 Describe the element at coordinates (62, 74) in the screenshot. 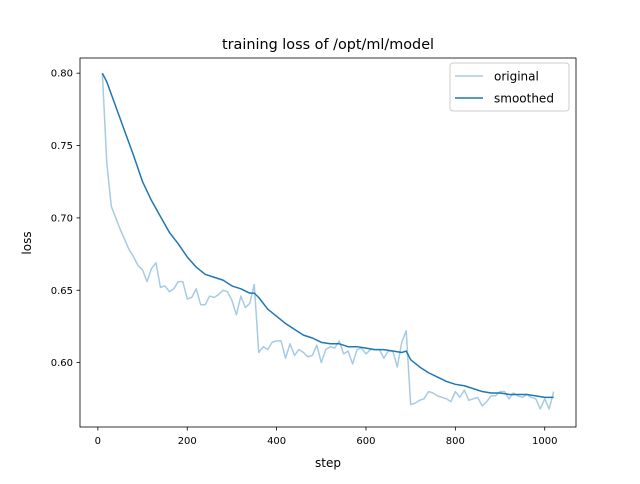

I see `y-tick-label: 0.80` at that location.